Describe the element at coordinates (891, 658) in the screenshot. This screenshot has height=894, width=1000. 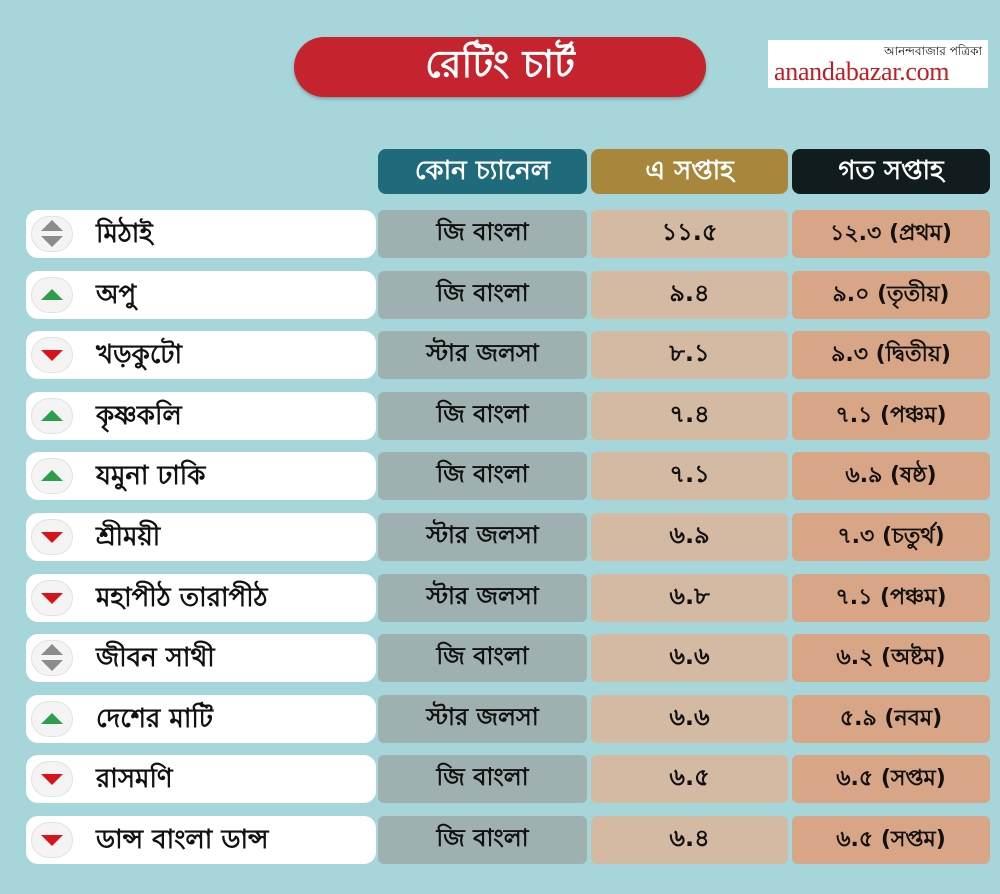
I see `last-week-rating-cell: ৬.২ (অষ্টম)` at that location.